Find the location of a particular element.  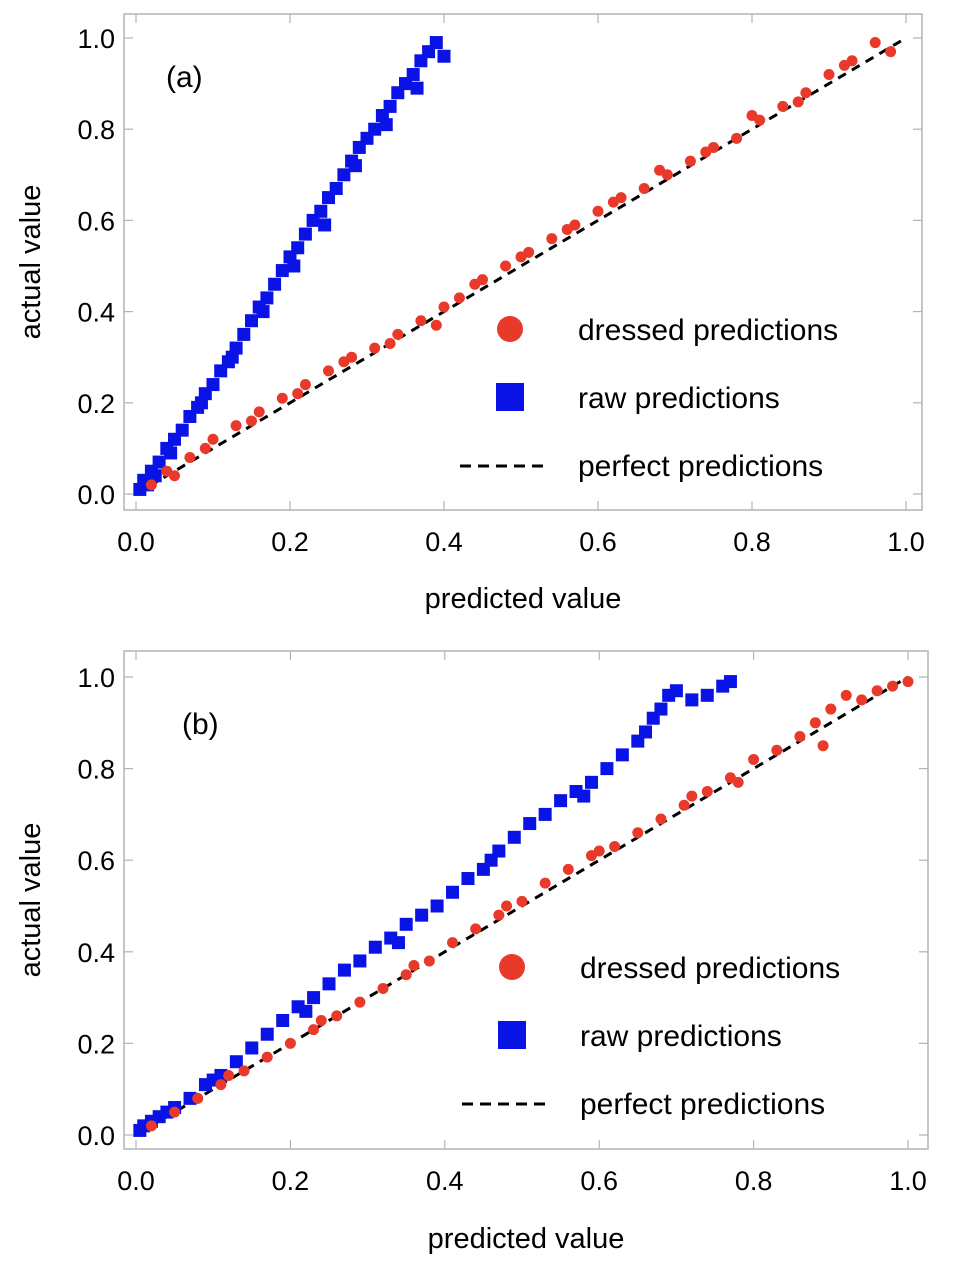

x-tick-label: 0.2 is located at coordinates (291, 1181).